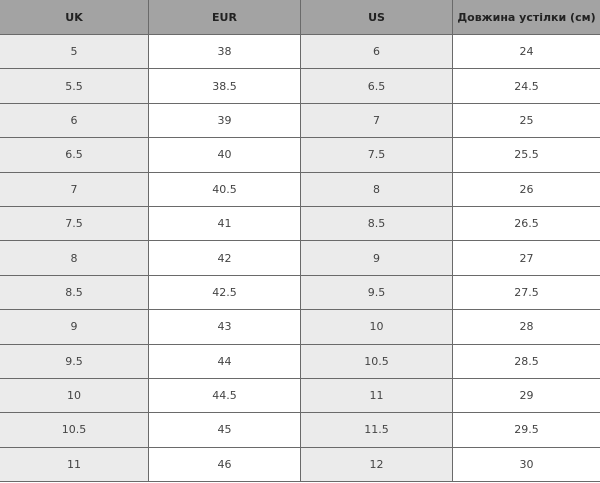 This screenshot has width=600, height=483. I want to click on cell-insole-length: 25.5, so click(526, 155).